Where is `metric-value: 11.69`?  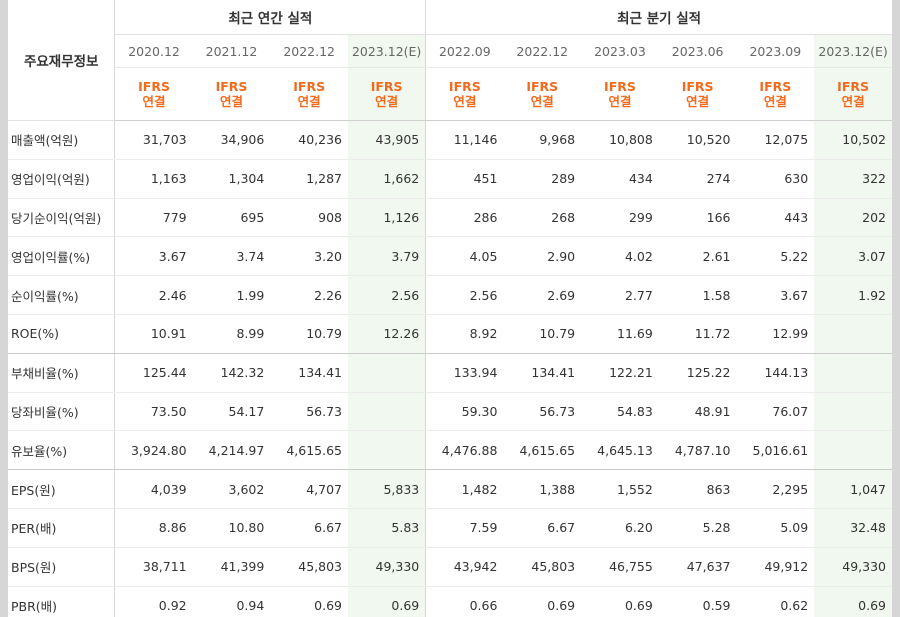 metric-value: 11.69 is located at coordinates (620, 334).